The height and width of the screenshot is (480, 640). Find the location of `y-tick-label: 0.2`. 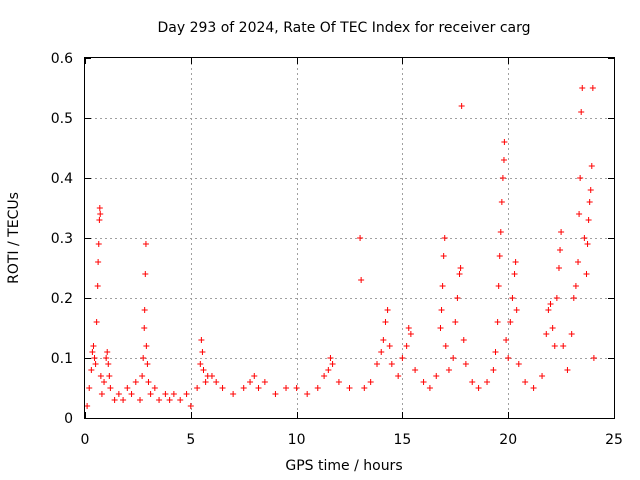

y-tick-label: 0.2 is located at coordinates (62, 299).